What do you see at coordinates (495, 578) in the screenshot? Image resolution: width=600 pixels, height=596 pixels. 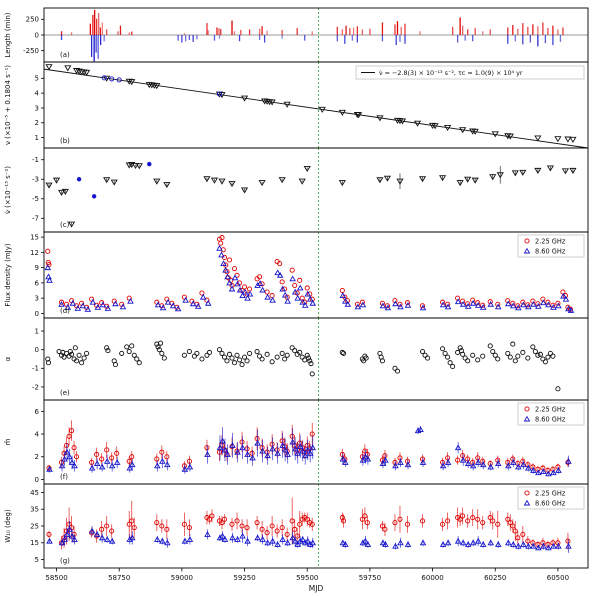 I see `xtick-label: 60250` at bounding box center [495, 578].